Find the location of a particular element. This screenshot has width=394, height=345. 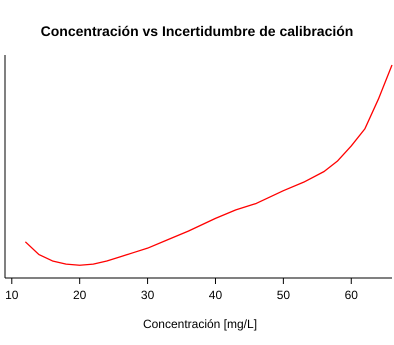

chart-title: Concentración vs Incertidumbre de calibración is located at coordinates (197, 31).